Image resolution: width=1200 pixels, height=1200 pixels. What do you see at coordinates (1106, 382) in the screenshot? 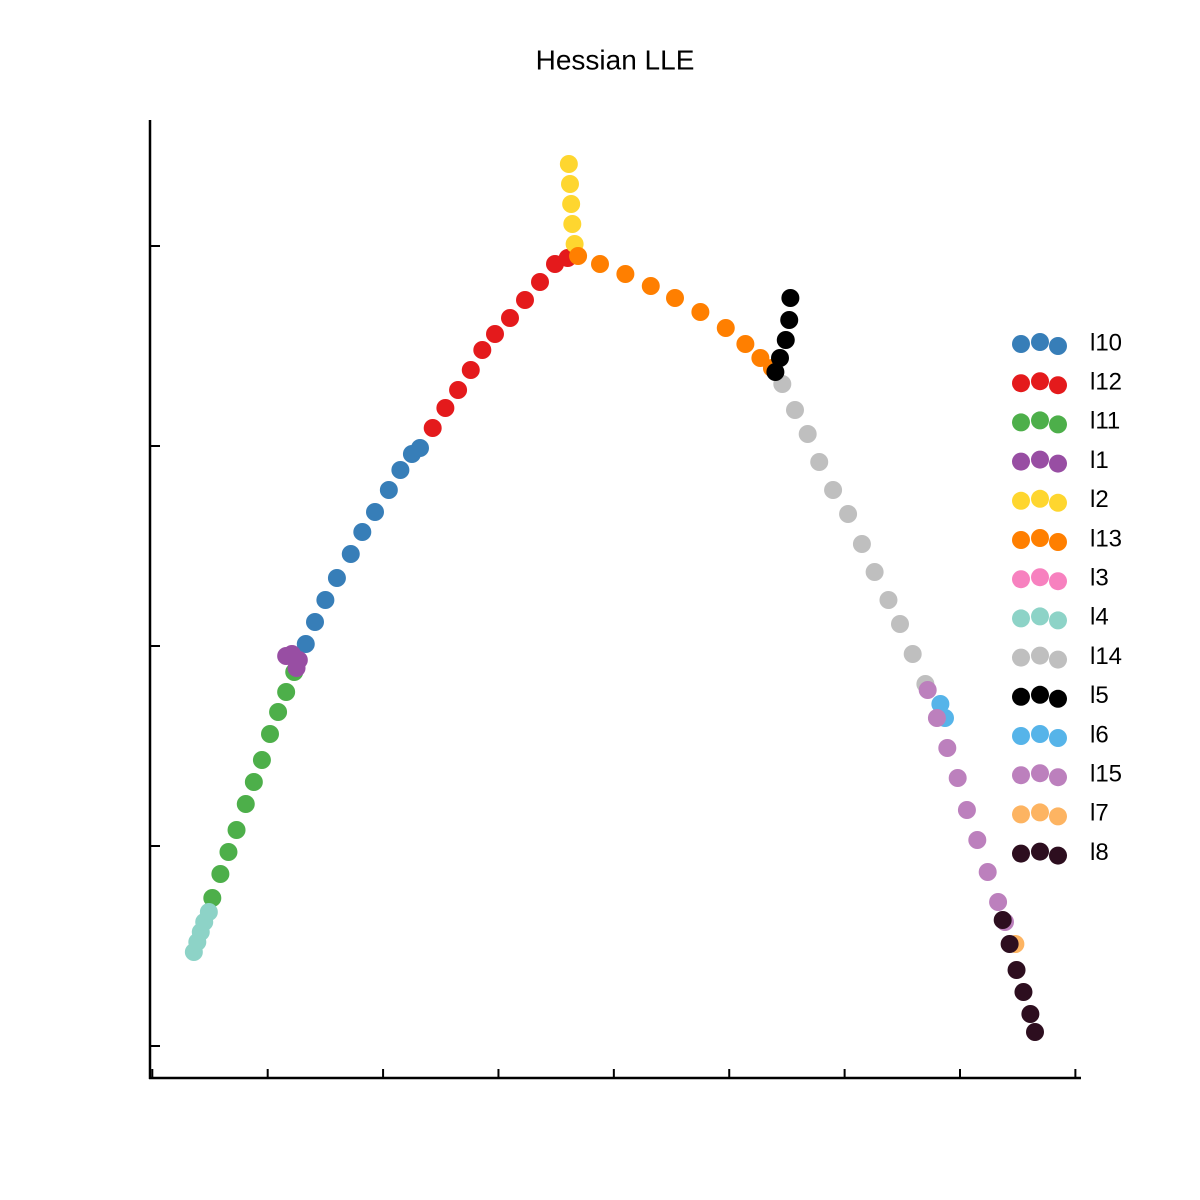
I see `legend-label: l12` at bounding box center [1106, 382].